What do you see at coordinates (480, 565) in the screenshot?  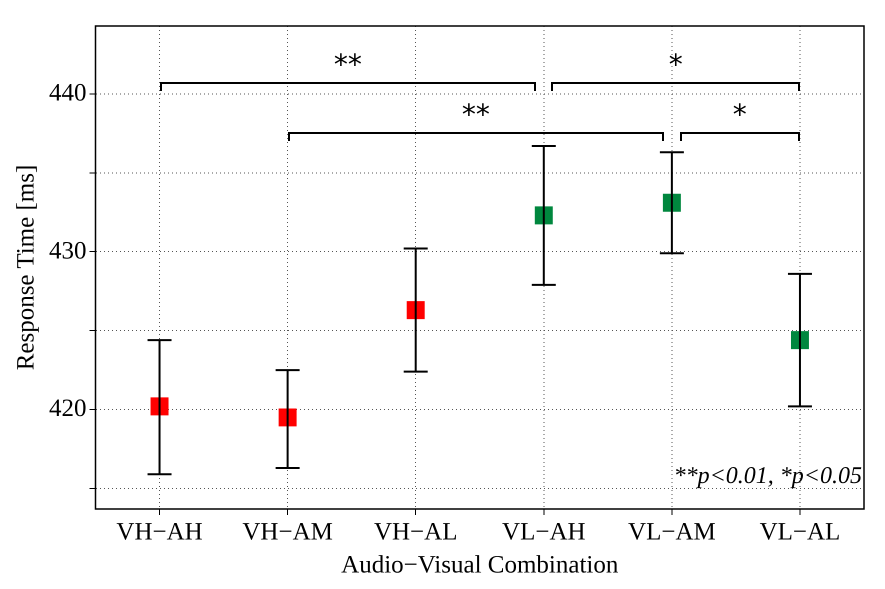 I see `x-axis-title: Audio−Visual Combination` at bounding box center [480, 565].